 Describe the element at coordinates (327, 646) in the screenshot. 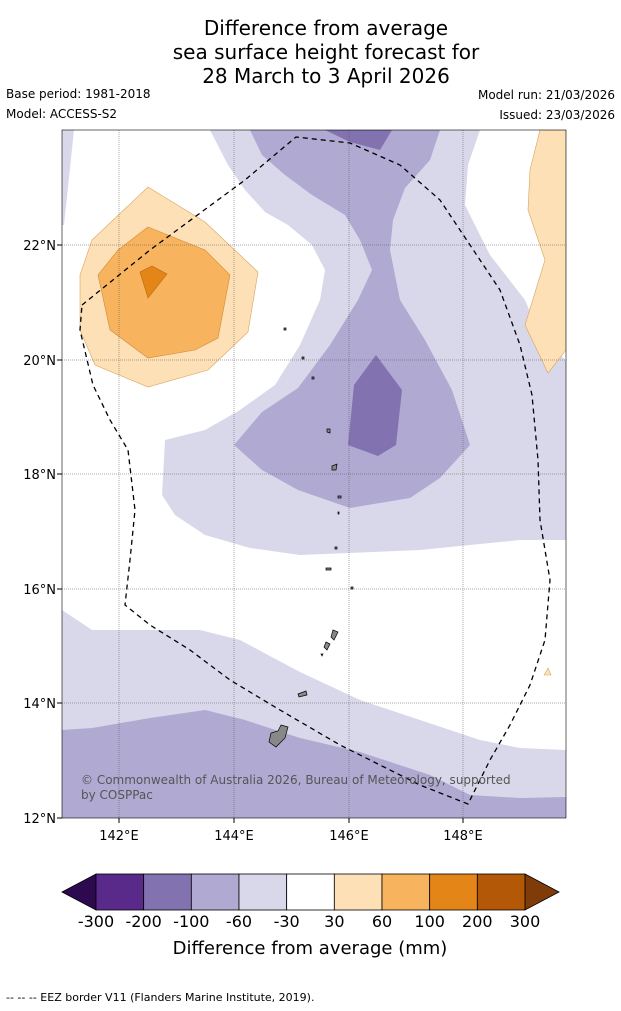

I see `island-tinian` at that location.